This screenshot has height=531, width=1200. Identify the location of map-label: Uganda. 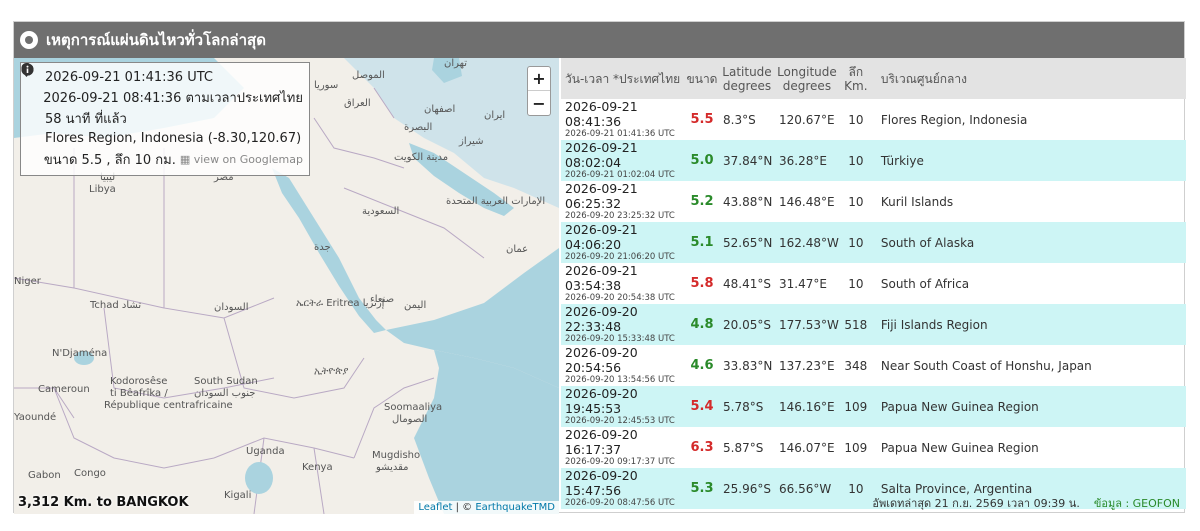
(265, 451).